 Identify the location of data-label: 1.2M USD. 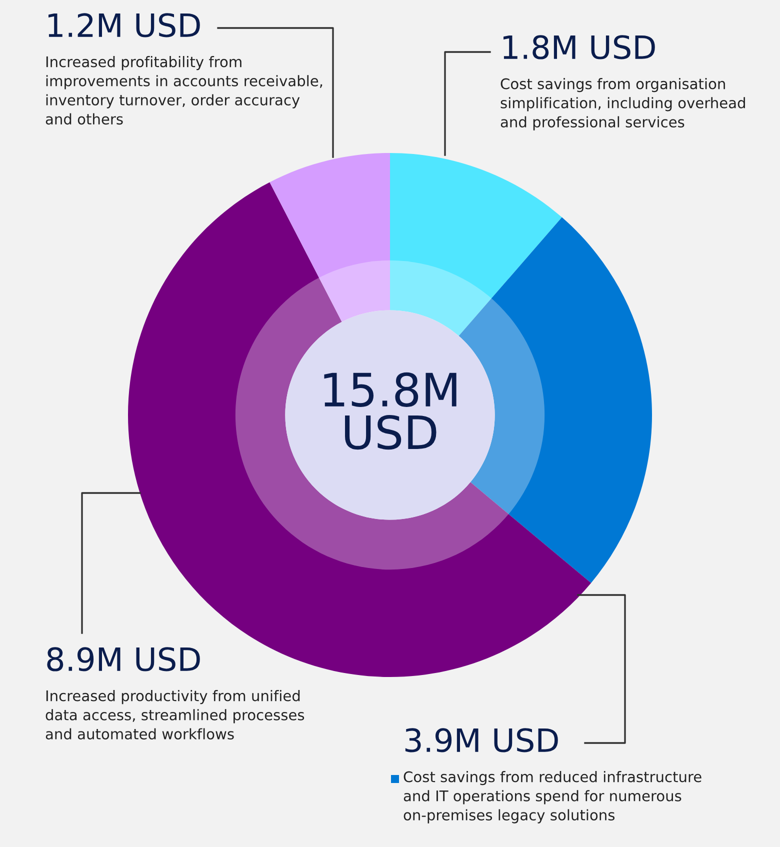
(124, 25).